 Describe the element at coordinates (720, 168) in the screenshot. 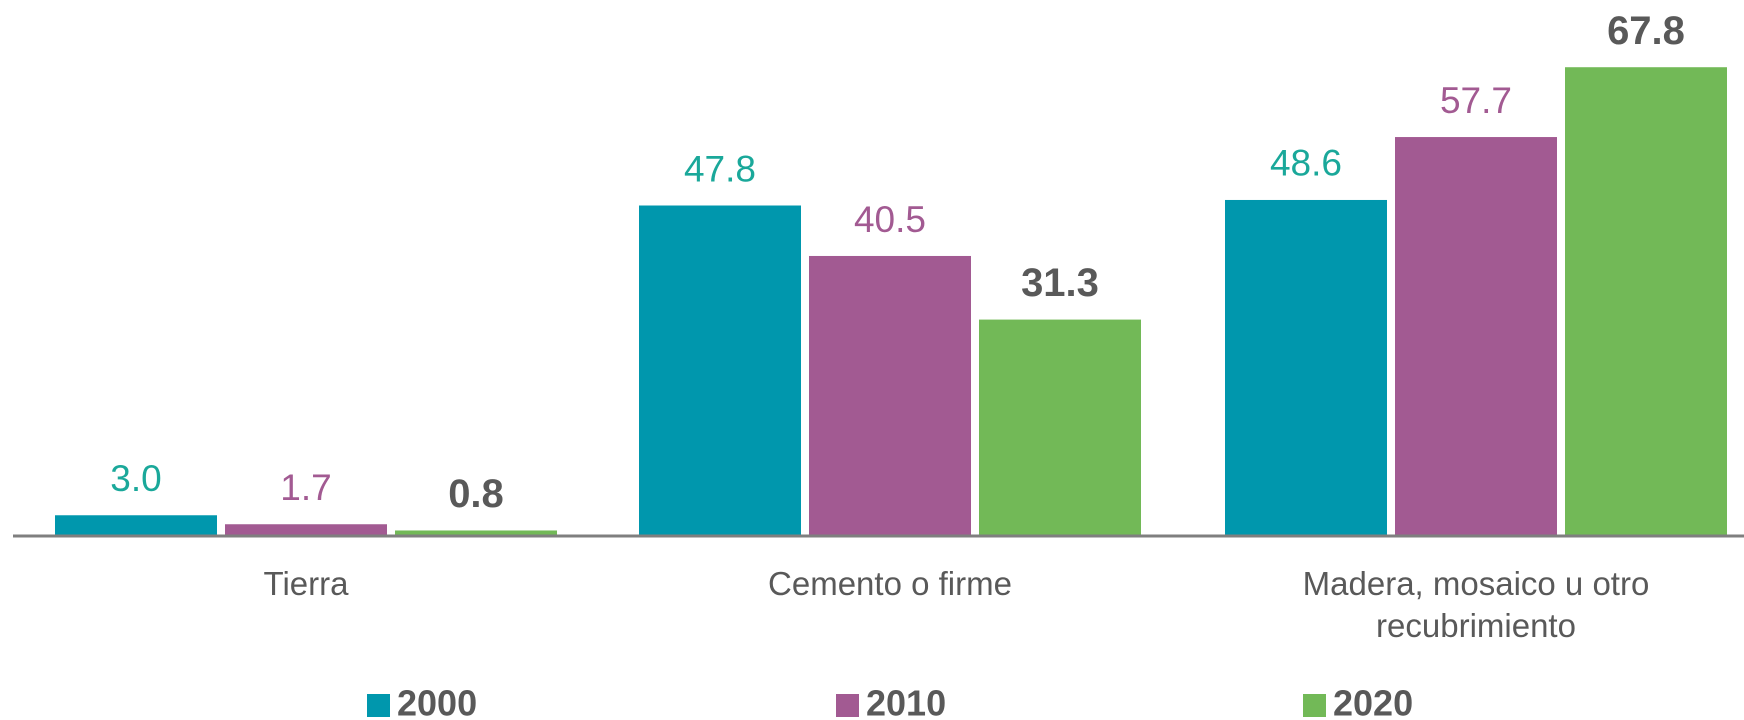

I see `data-label: 47.8` at that location.